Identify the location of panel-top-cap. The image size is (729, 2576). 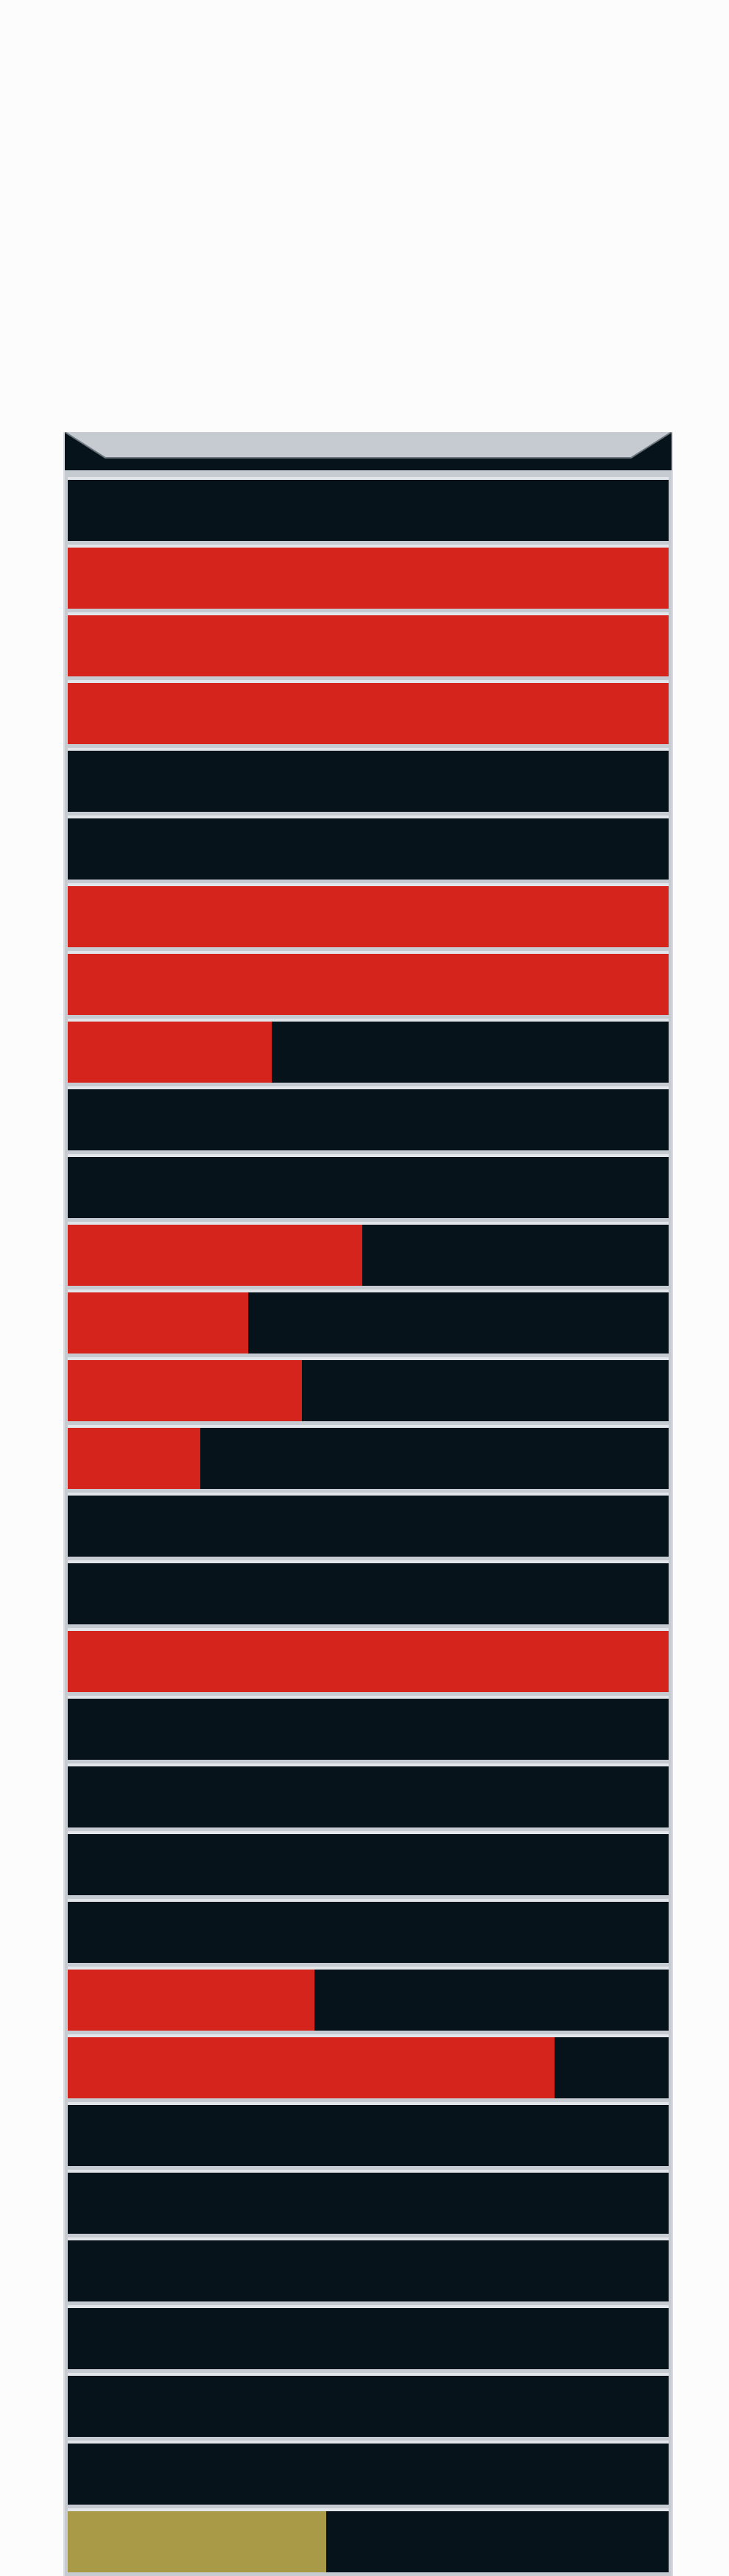
(368, 451).